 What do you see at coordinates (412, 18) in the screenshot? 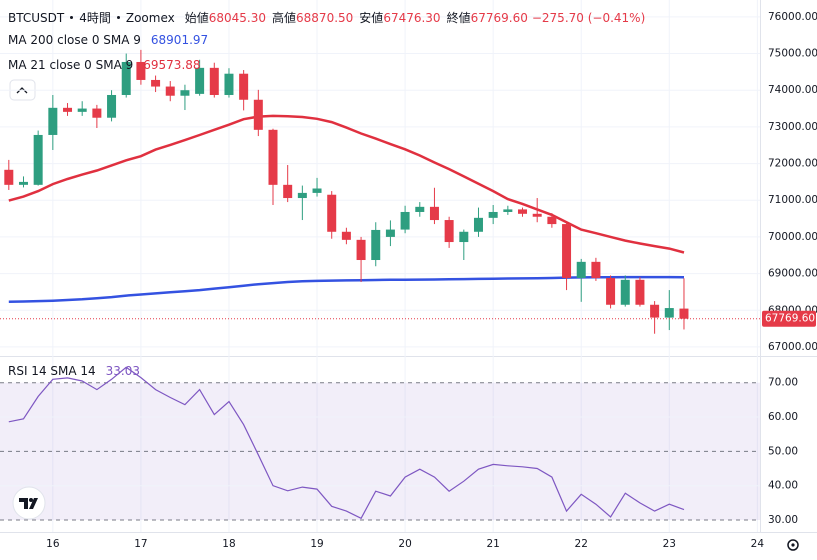
I see `ohlc-value: 67476.30` at bounding box center [412, 18].